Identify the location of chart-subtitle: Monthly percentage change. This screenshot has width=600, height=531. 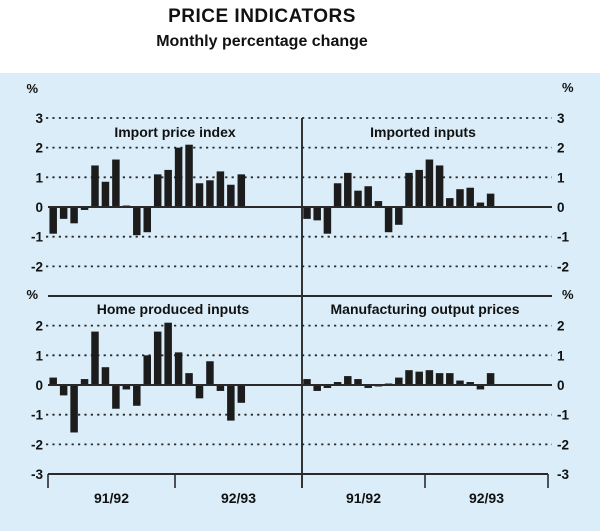
(262, 41).